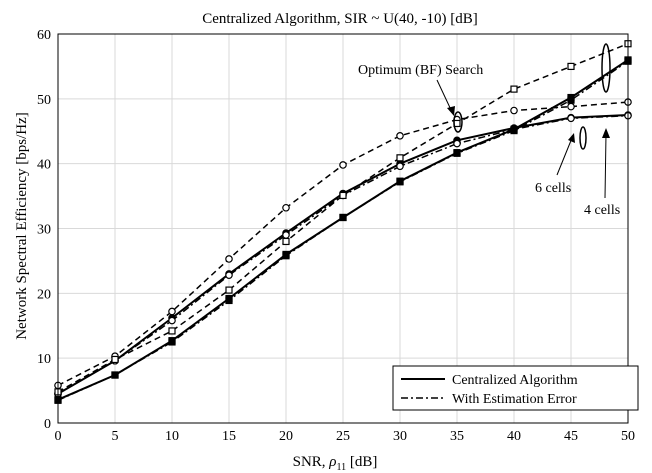  I want to click on annotation-6-cells: 6 cells, so click(553, 188).